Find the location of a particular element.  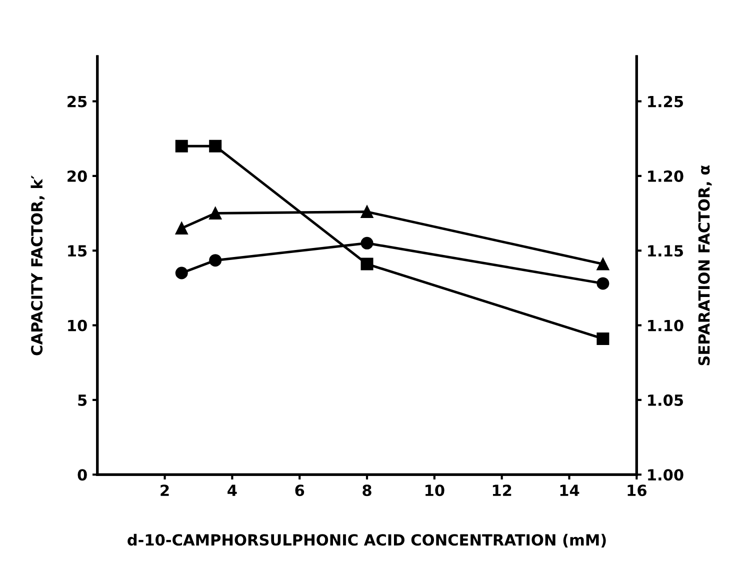

x-tick-label: 4 is located at coordinates (232, 490).